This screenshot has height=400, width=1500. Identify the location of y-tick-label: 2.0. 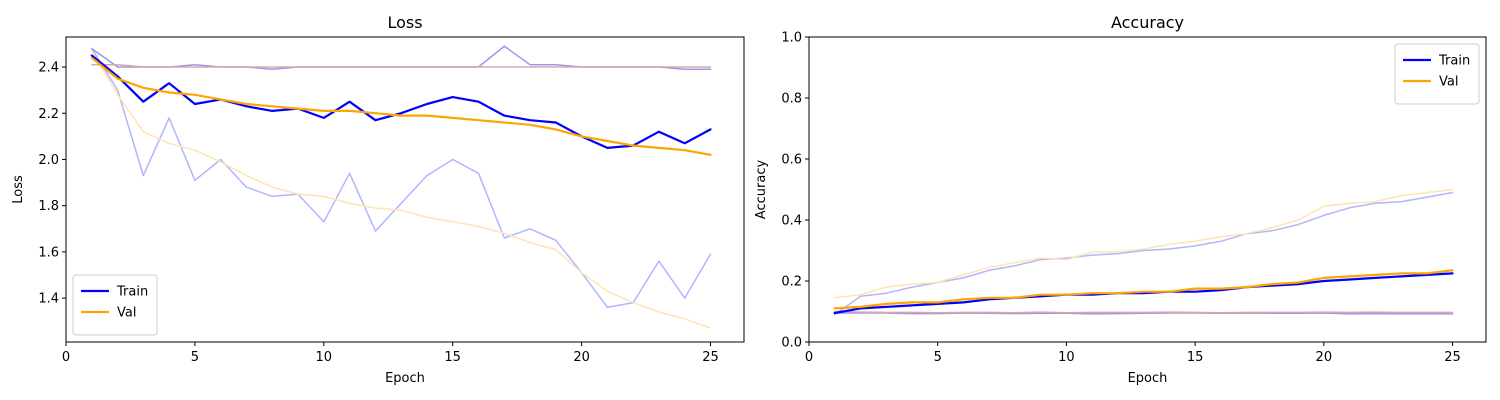
(48, 160).